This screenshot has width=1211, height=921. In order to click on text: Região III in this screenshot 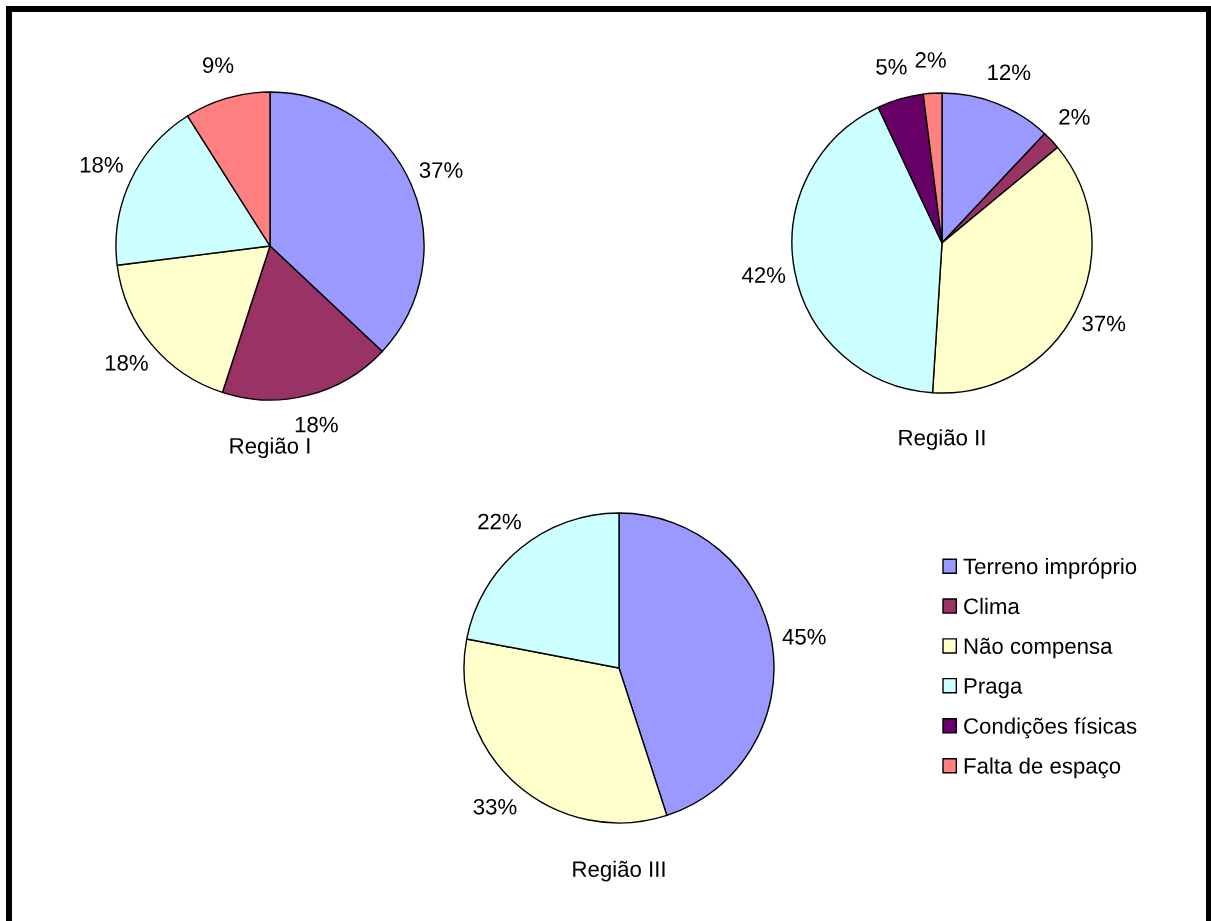, I will do `click(619, 871)`.